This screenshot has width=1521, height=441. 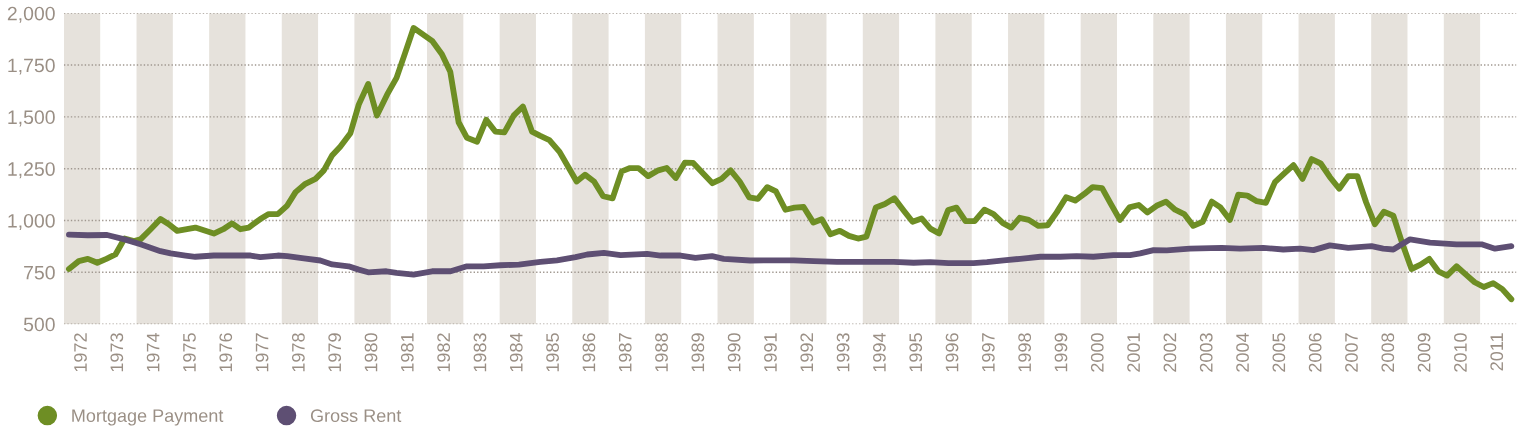 I want to click on x-tick-label: 1975, so click(x=189, y=352).